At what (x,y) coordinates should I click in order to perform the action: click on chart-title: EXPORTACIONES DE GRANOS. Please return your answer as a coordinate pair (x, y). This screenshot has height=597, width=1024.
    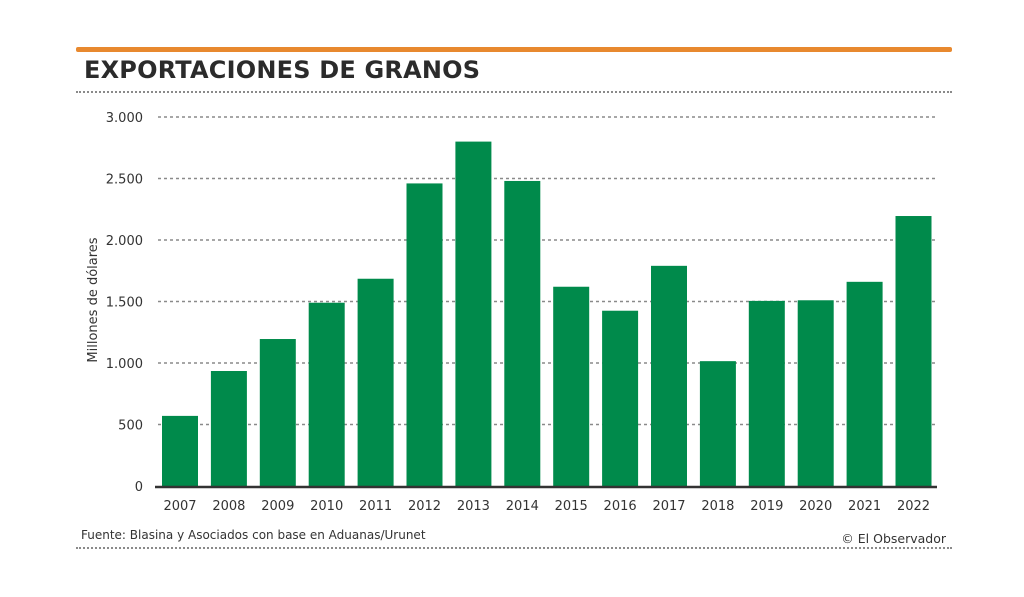
    Looking at the image, I should click on (282, 70).